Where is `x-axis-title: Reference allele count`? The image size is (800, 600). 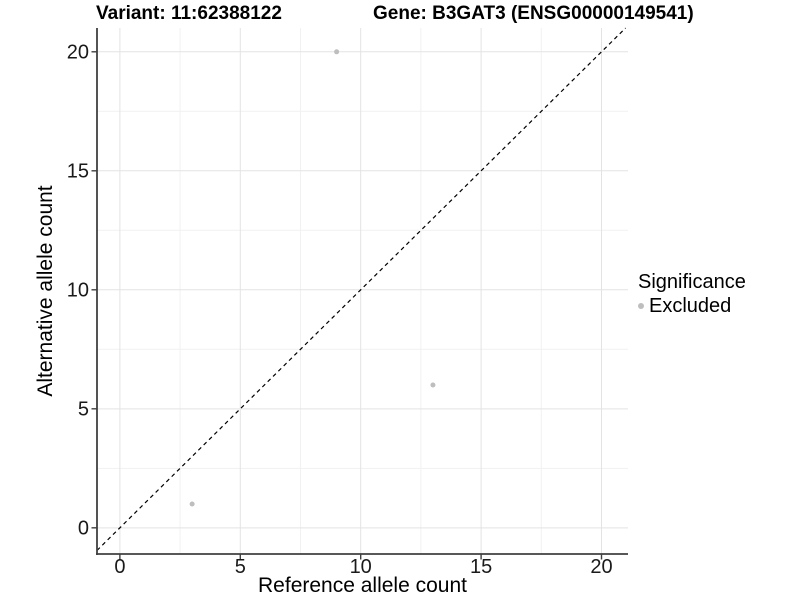 x-axis-title: Reference allele count is located at coordinates (362, 585).